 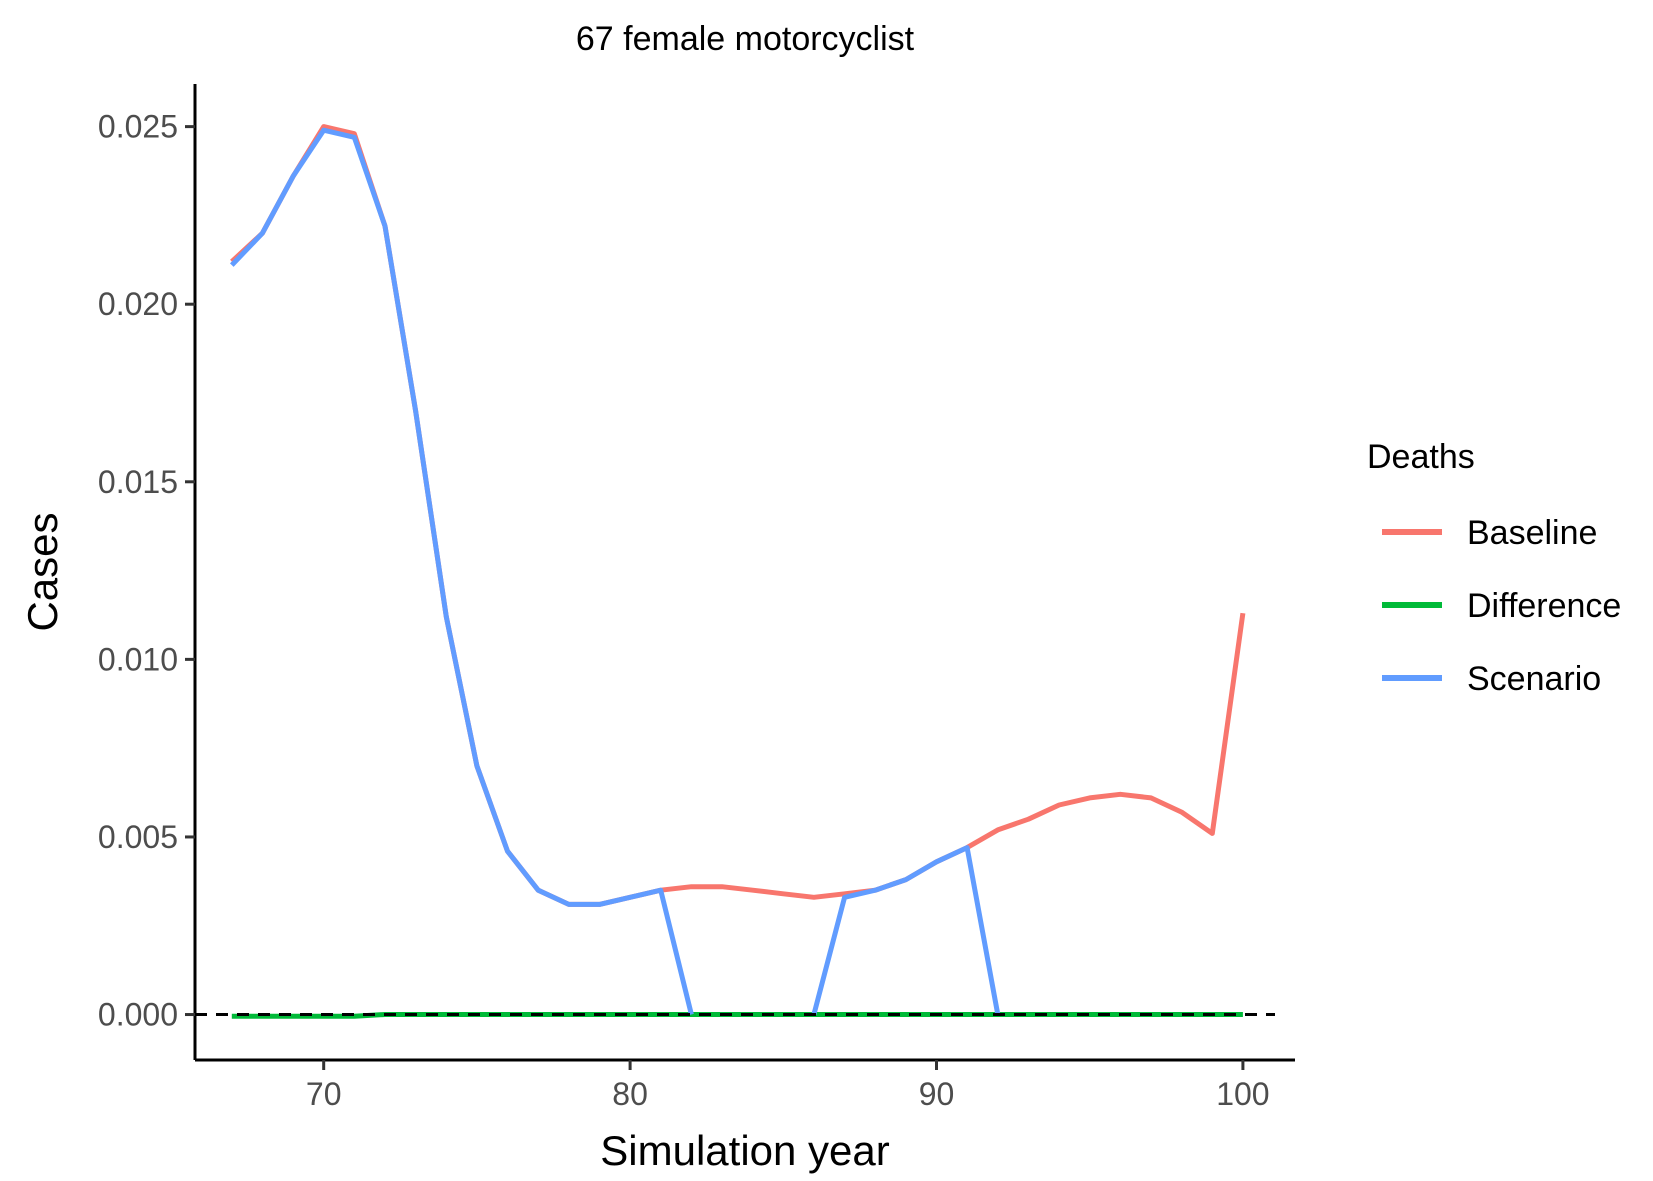 What do you see at coordinates (138, 1015) in the screenshot?
I see `y-tick-label: 0.000` at bounding box center [138, 1015].